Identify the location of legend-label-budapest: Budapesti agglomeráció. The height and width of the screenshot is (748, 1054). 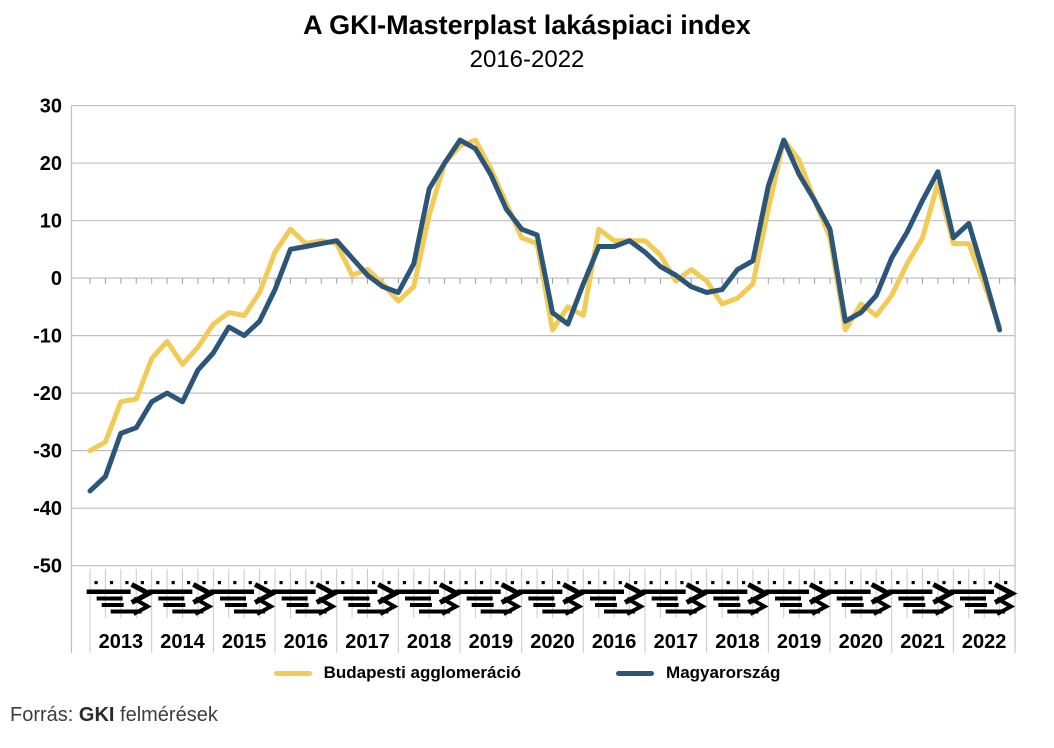
(422, 672).